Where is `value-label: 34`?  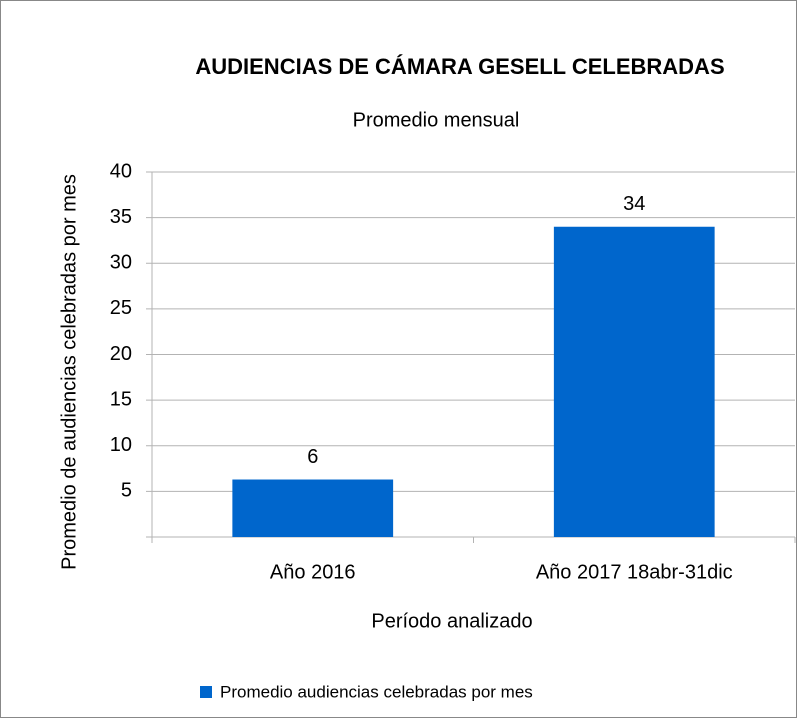 value-label: 34 is located at coordinates (634, 204).